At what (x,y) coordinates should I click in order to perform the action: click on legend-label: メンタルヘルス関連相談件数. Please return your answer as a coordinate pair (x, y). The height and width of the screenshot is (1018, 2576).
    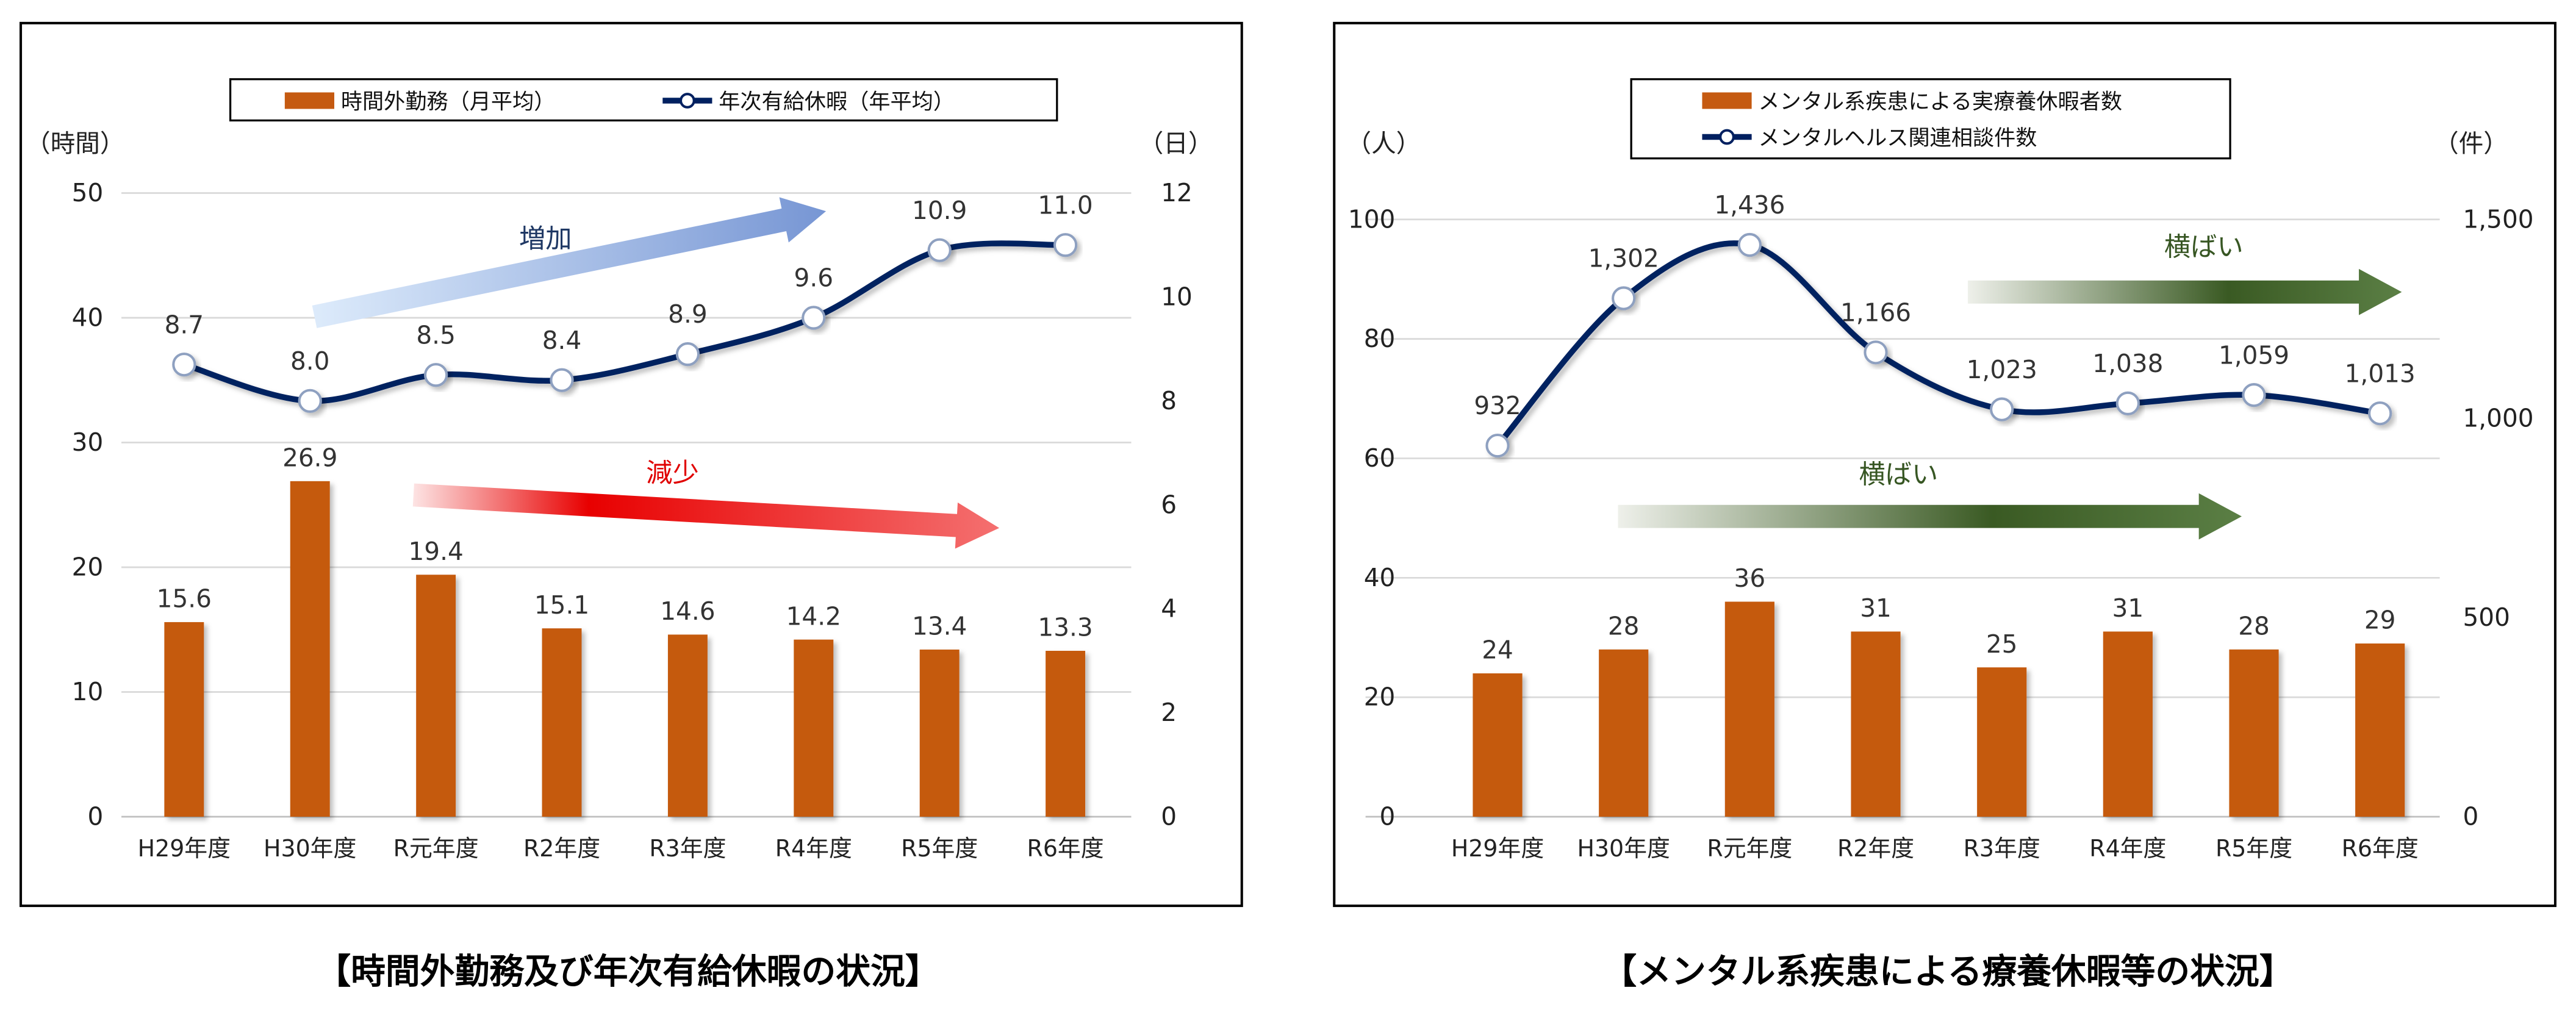
    Looking at the image, I should click on (1898, 138).